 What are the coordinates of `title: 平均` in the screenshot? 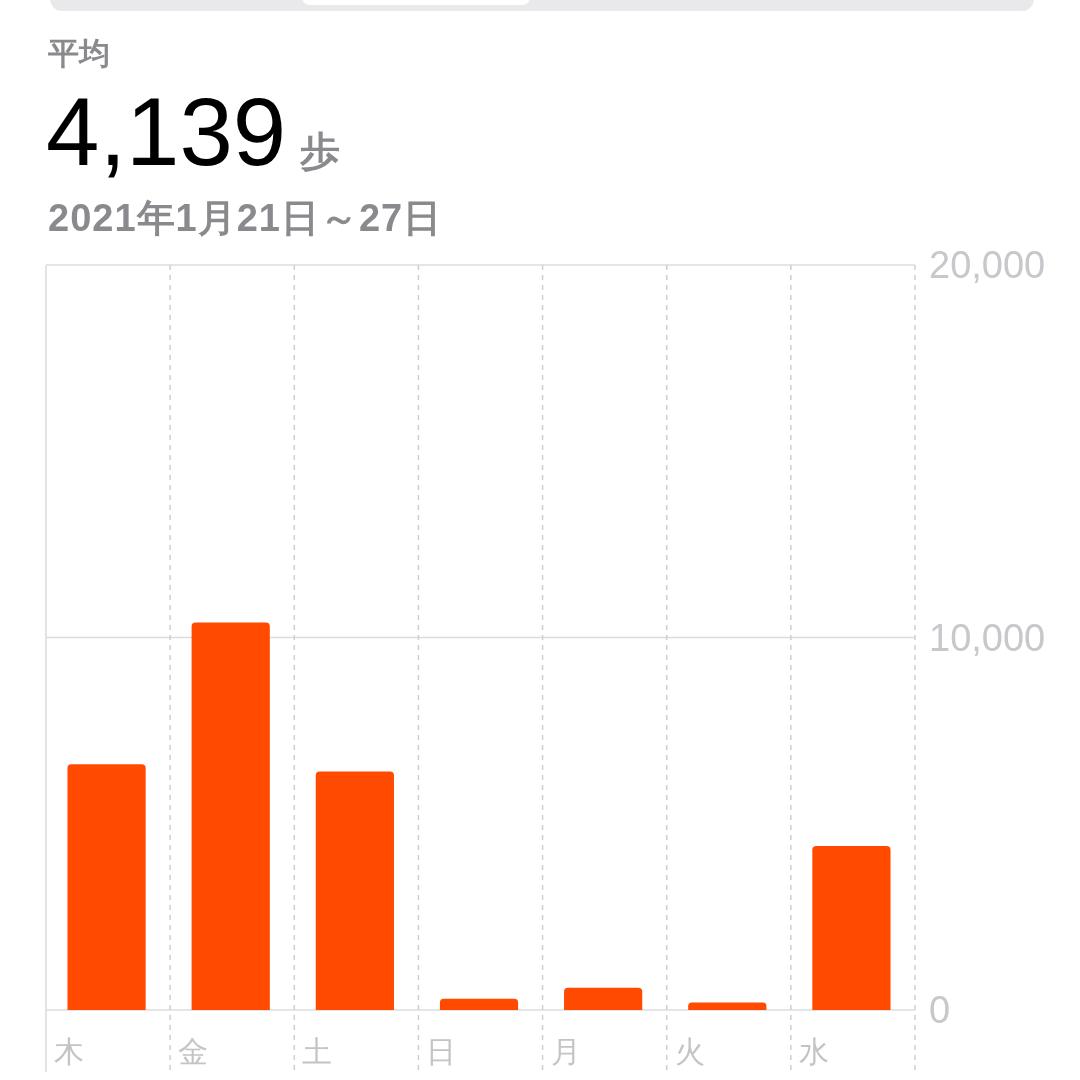 It's located at (79, 53).